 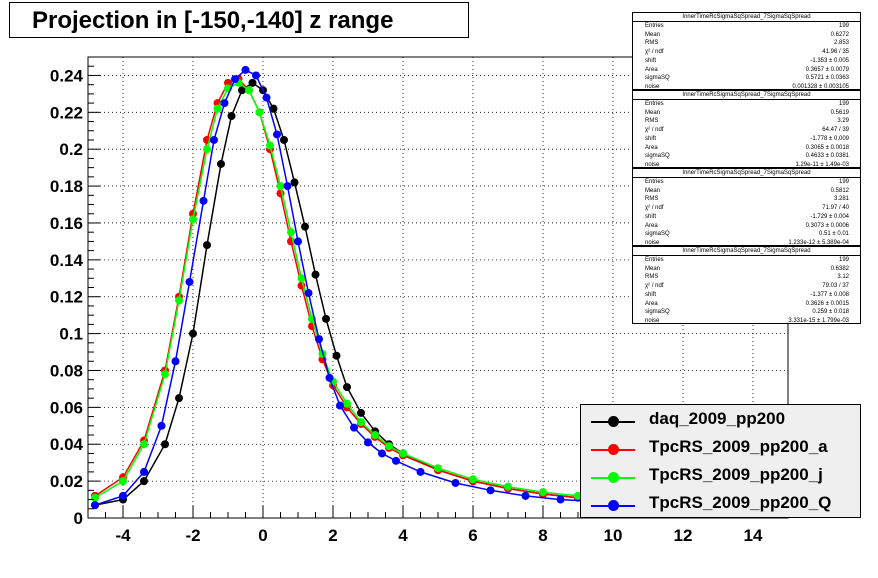 I want to click on legend-label: TpcRS_2009_pp200_j, so click(x=736, y=474).